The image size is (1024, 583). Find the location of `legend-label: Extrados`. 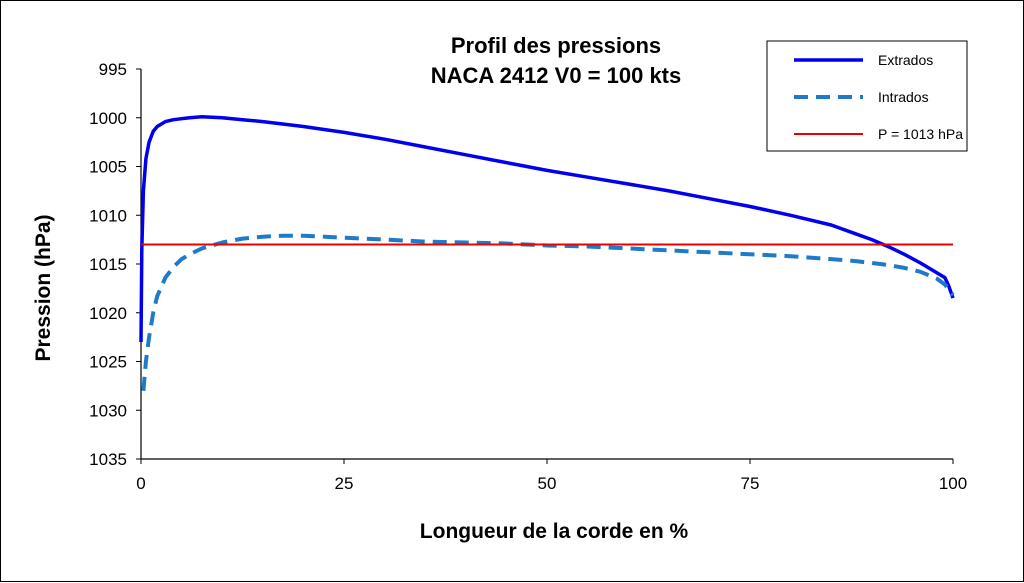

legend-label: Extrados is located at coordinates (905, 60).